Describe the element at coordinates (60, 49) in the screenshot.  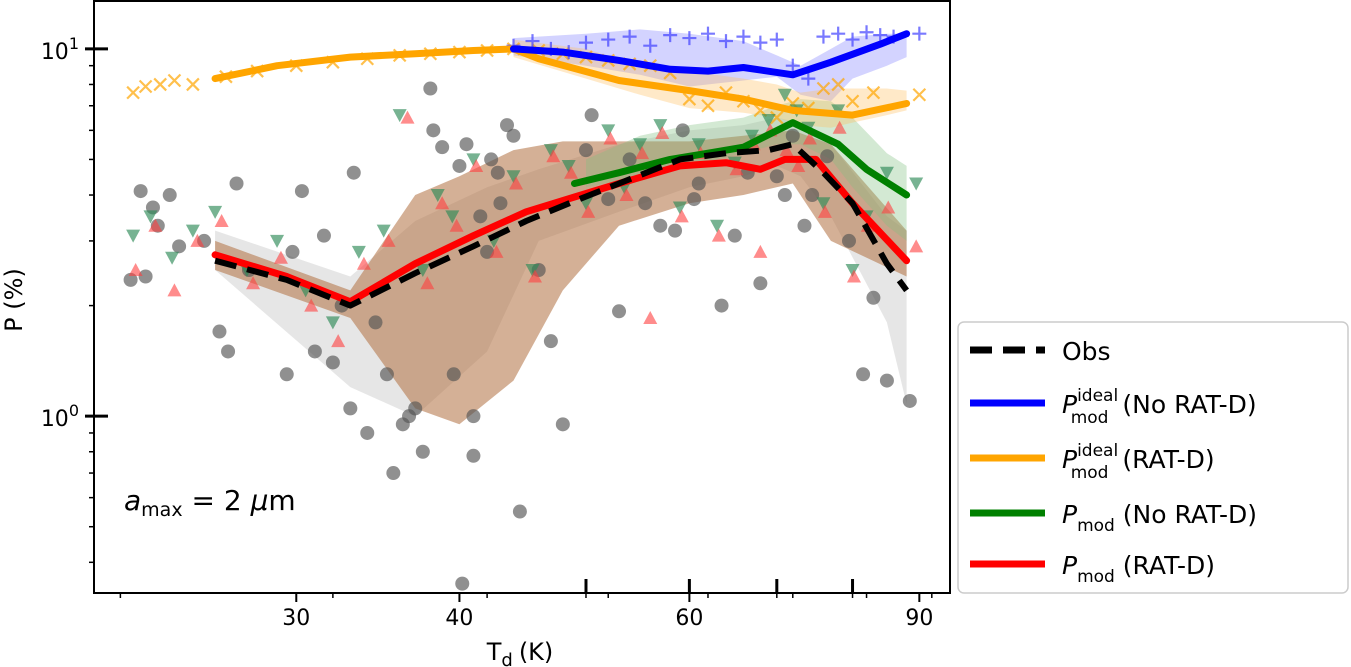
I see `y-tick-label: 101` at that location.